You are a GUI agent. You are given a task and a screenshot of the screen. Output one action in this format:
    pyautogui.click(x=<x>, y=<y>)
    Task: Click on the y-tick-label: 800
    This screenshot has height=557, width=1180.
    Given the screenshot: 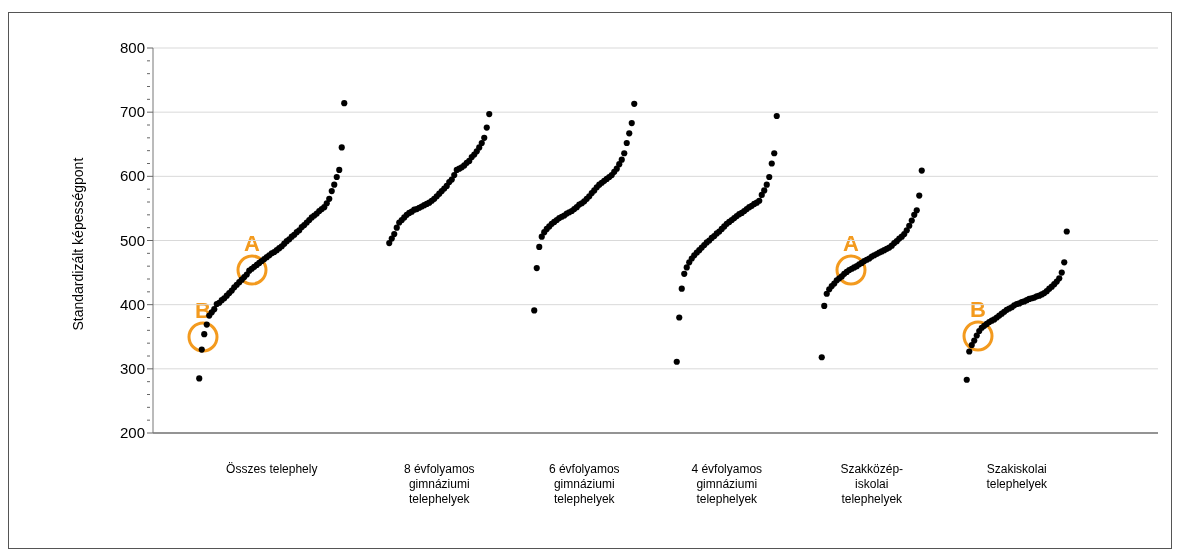 What is the action you would take?
    pyautogui.click(x=132, y=47)
    